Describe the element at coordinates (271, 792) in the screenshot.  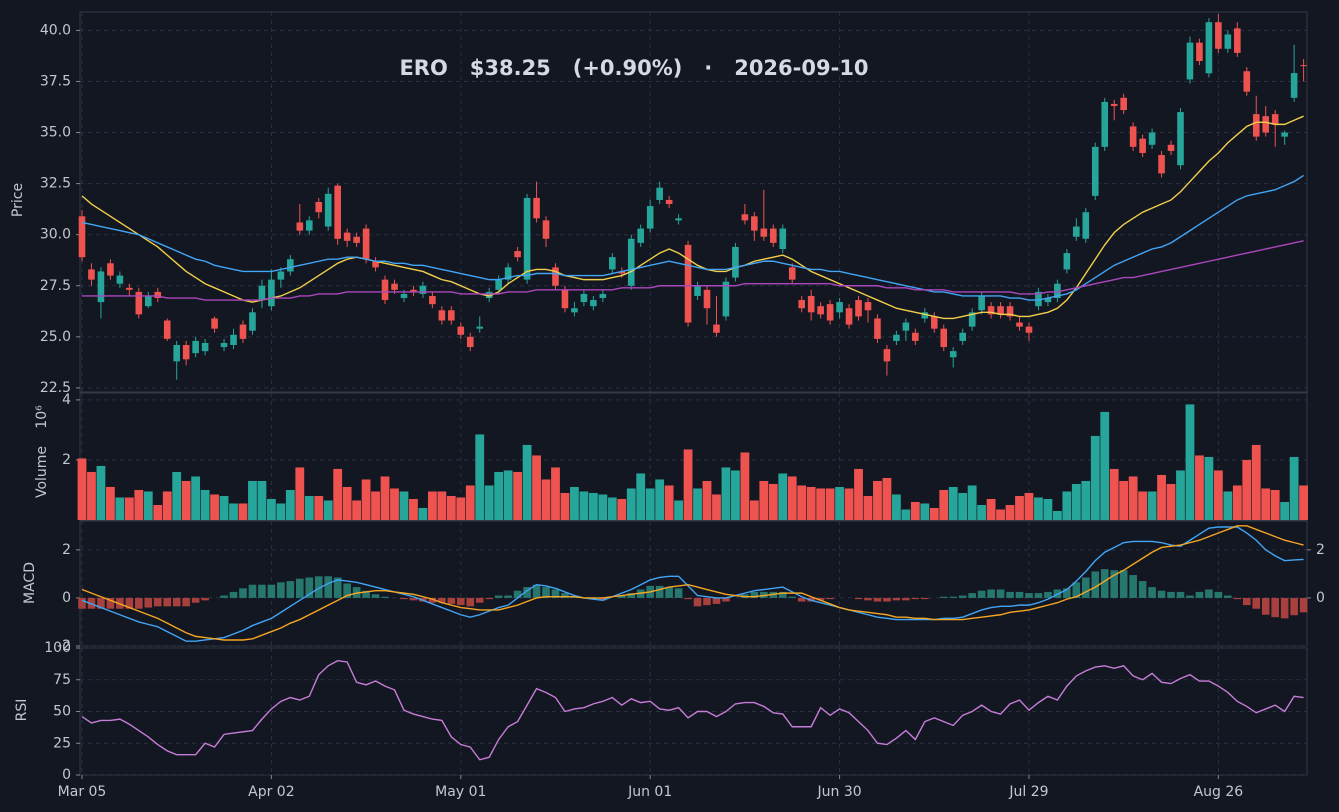
I see `x-tick-label: Apr 02` at that location.